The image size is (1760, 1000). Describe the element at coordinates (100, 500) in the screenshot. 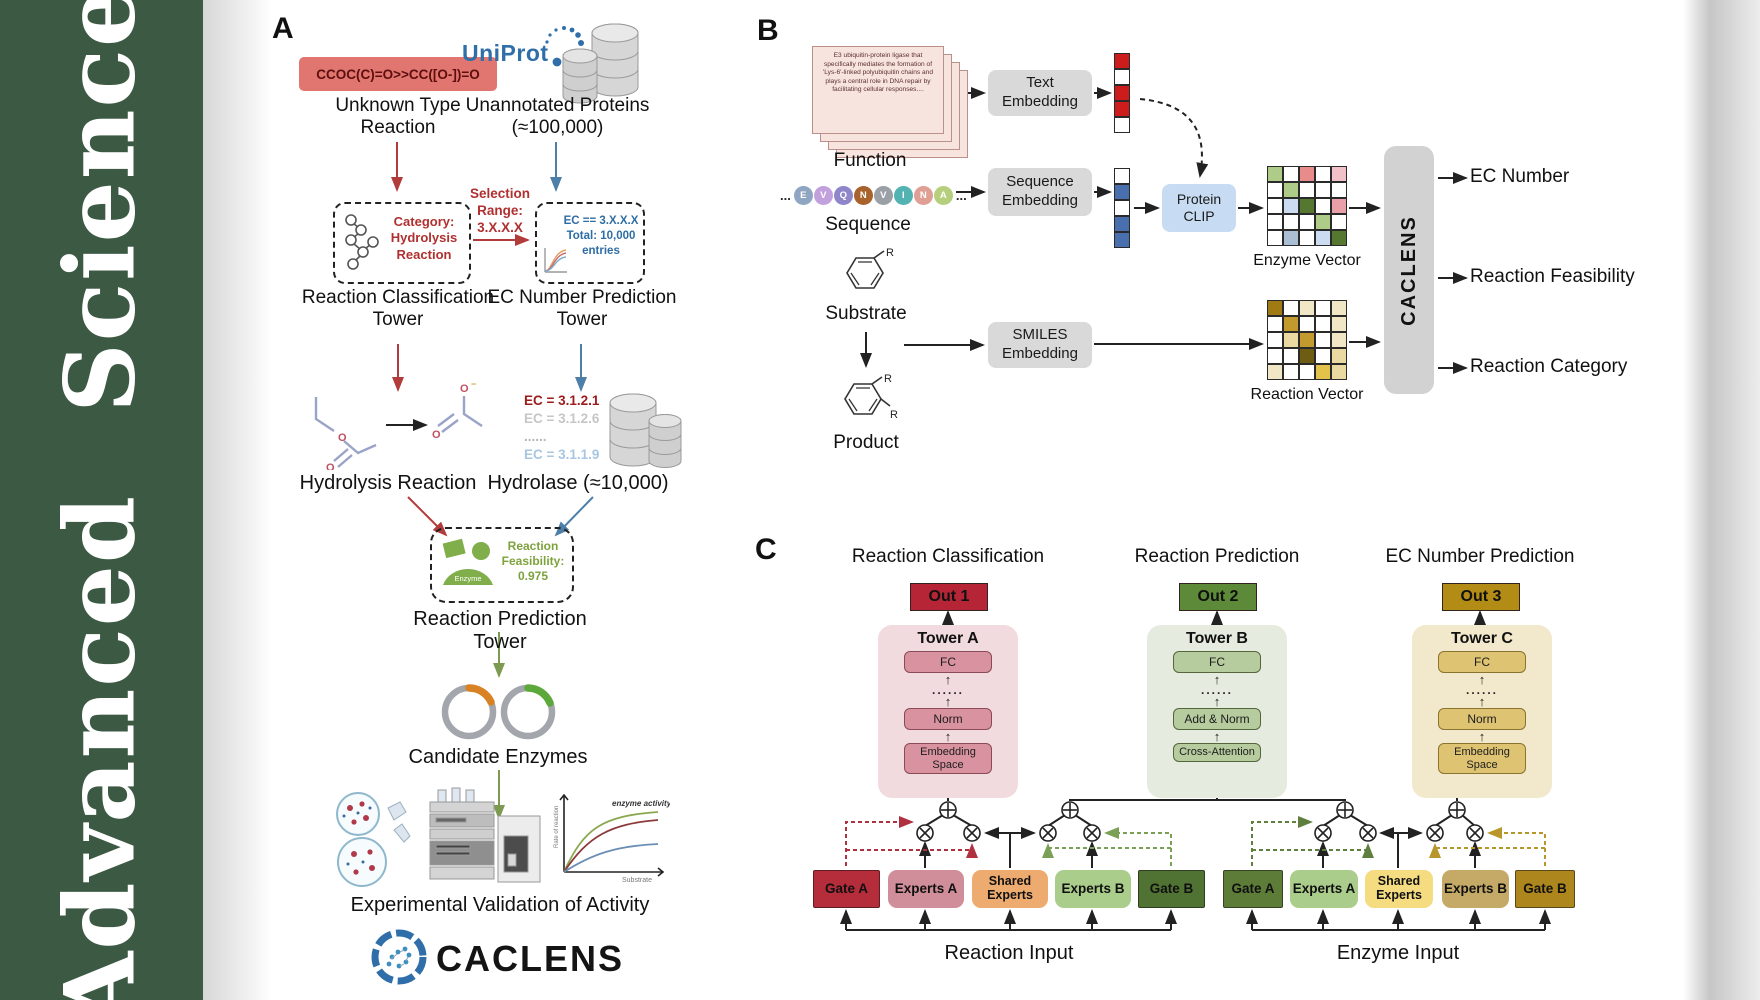

I see `journal-title: Advanced Science` at that location.